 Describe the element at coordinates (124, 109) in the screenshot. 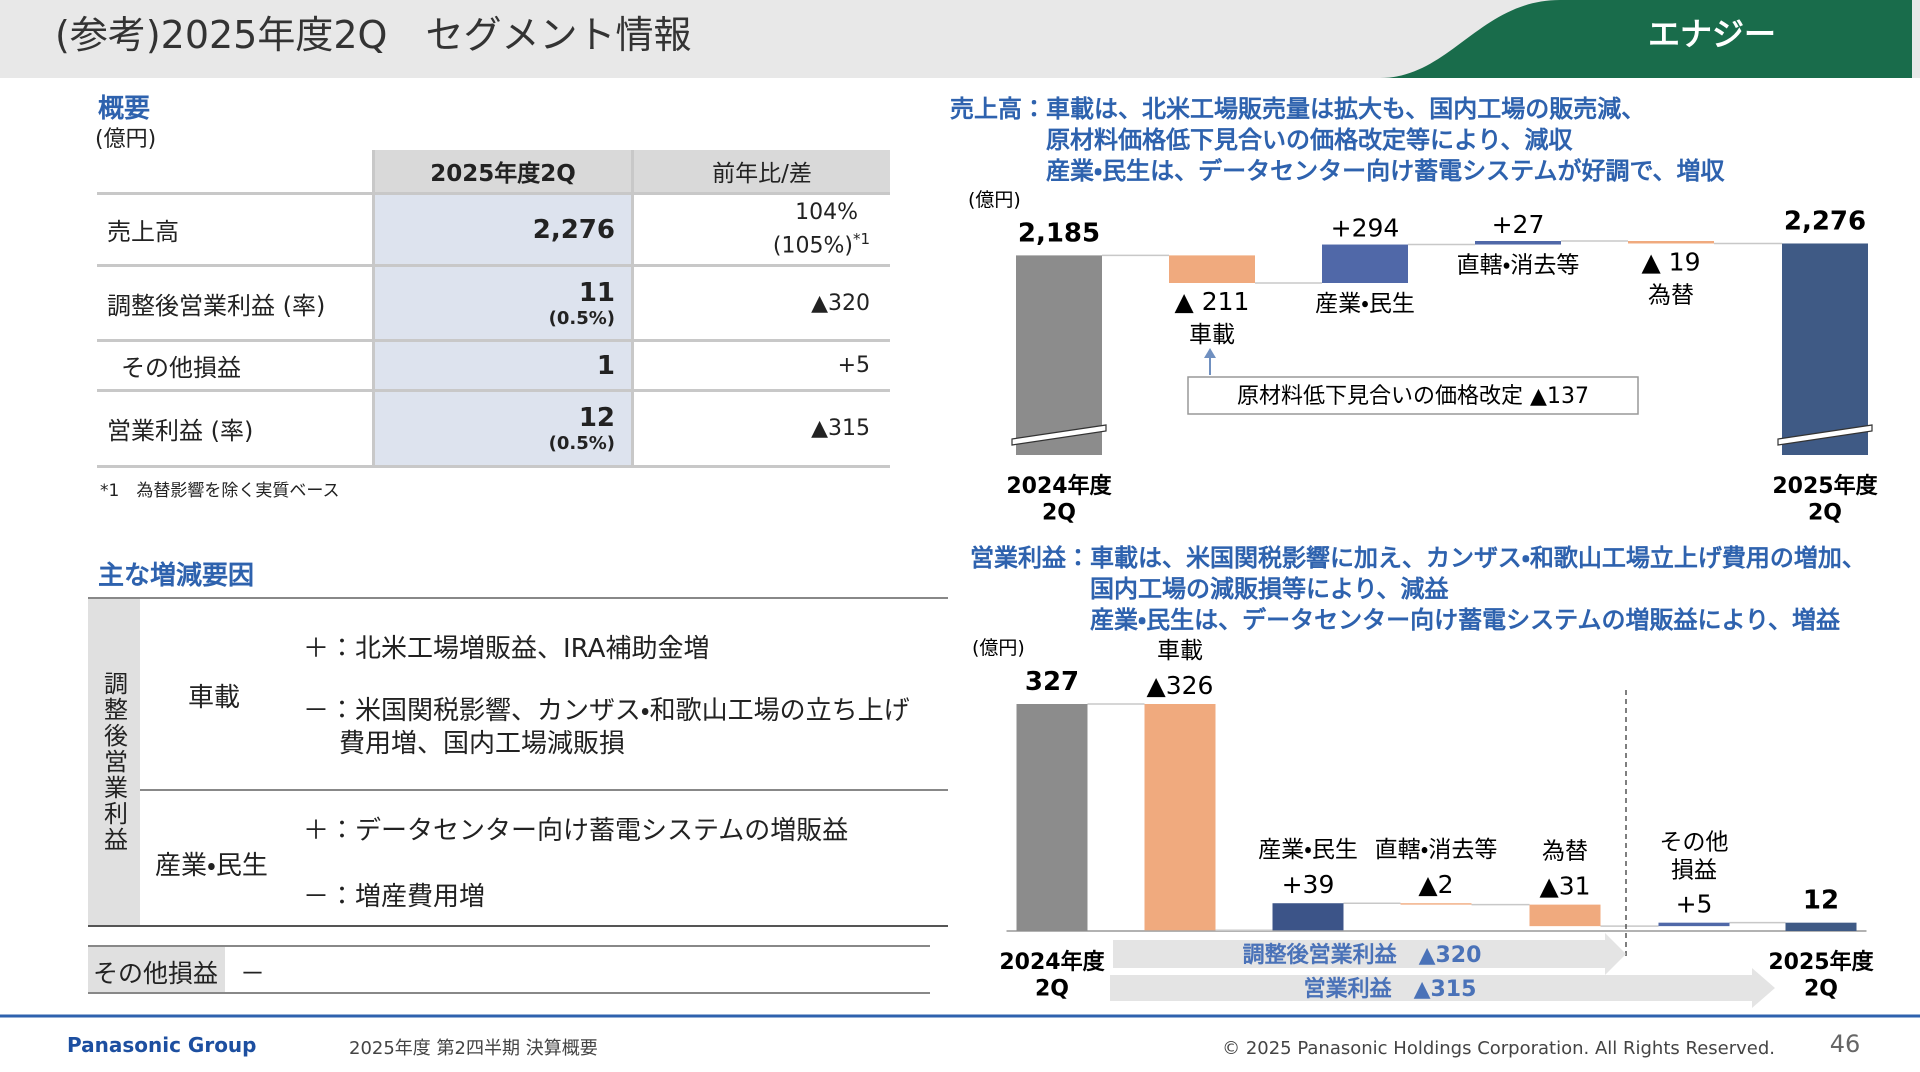

I see `summary-title: 概要` at that location.